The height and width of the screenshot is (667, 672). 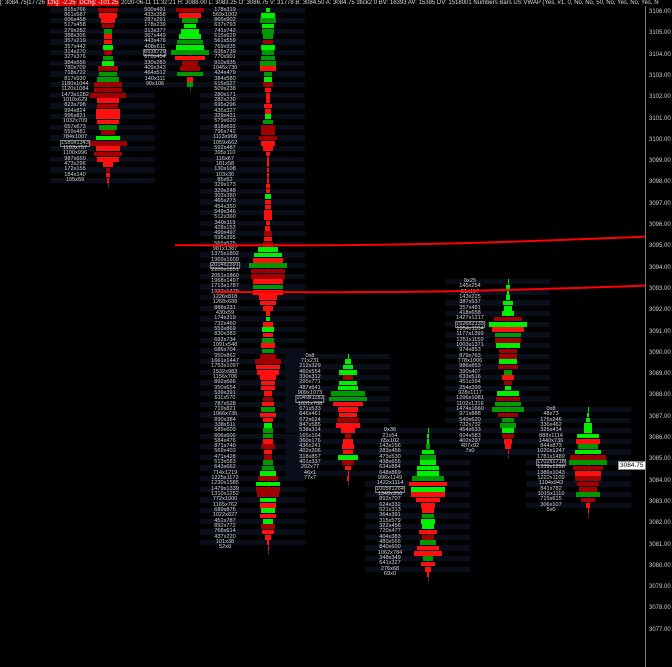 I want to click on bid-ask-label: 974x853, so click(x=470, y=350).